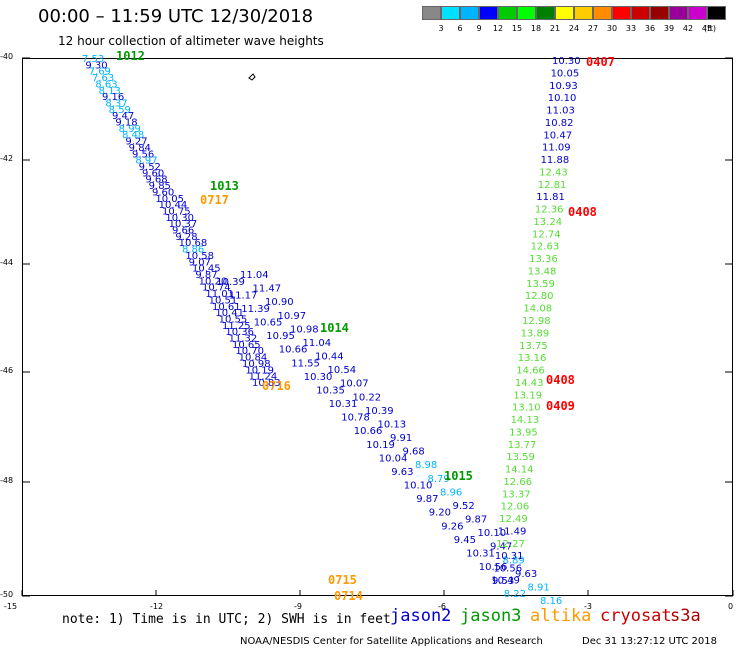 The image size is (740, 650). What do you see at coordinates (355, 418) in the screenshot?
I see `wave-height-value: 10.78` at bounding box center [355, 418].